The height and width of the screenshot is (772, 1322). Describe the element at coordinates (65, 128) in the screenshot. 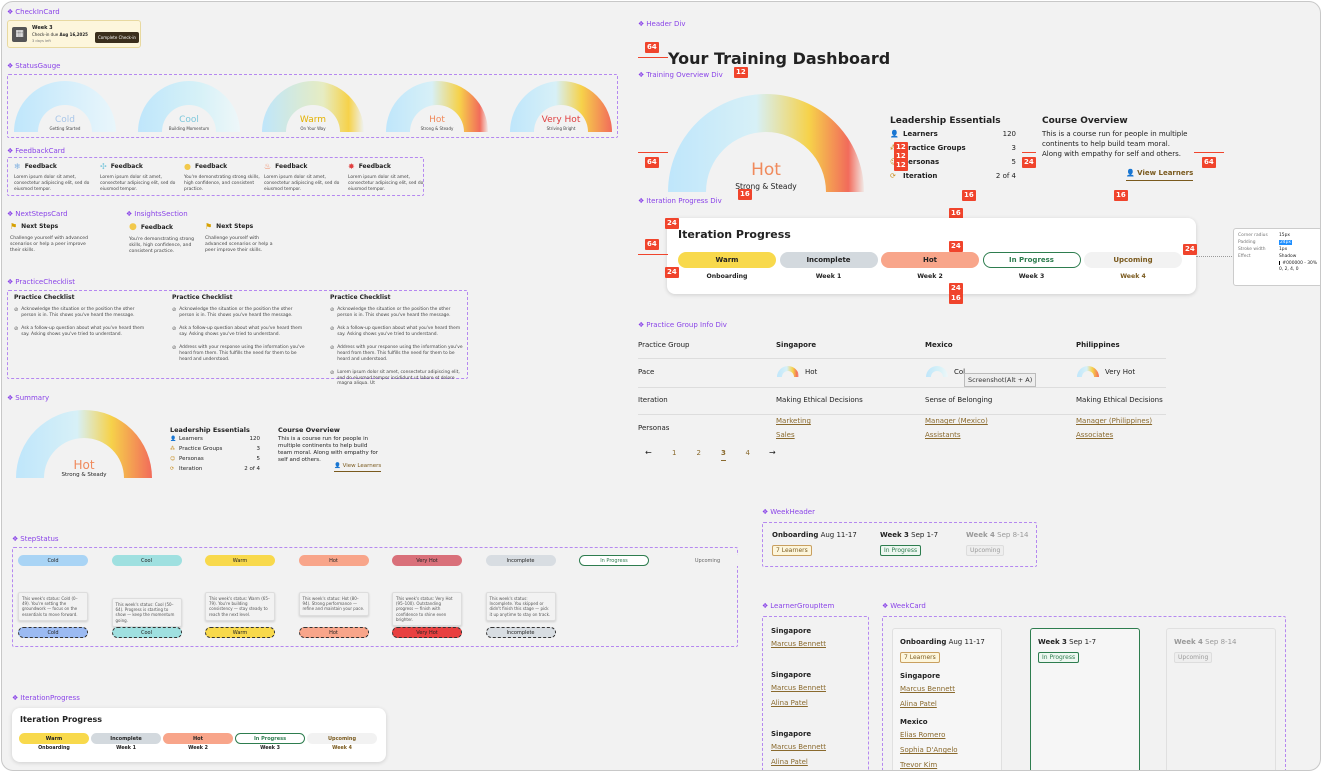

I see `gauge-sub: Getting Started` at that location.